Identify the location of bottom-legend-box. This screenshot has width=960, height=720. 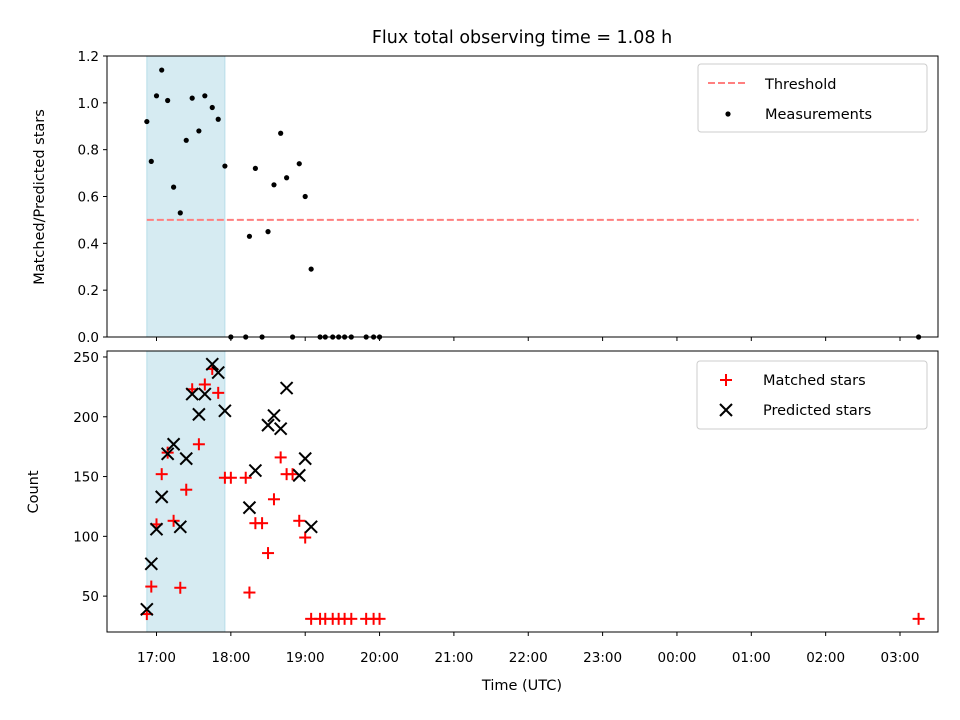
(812, 395).